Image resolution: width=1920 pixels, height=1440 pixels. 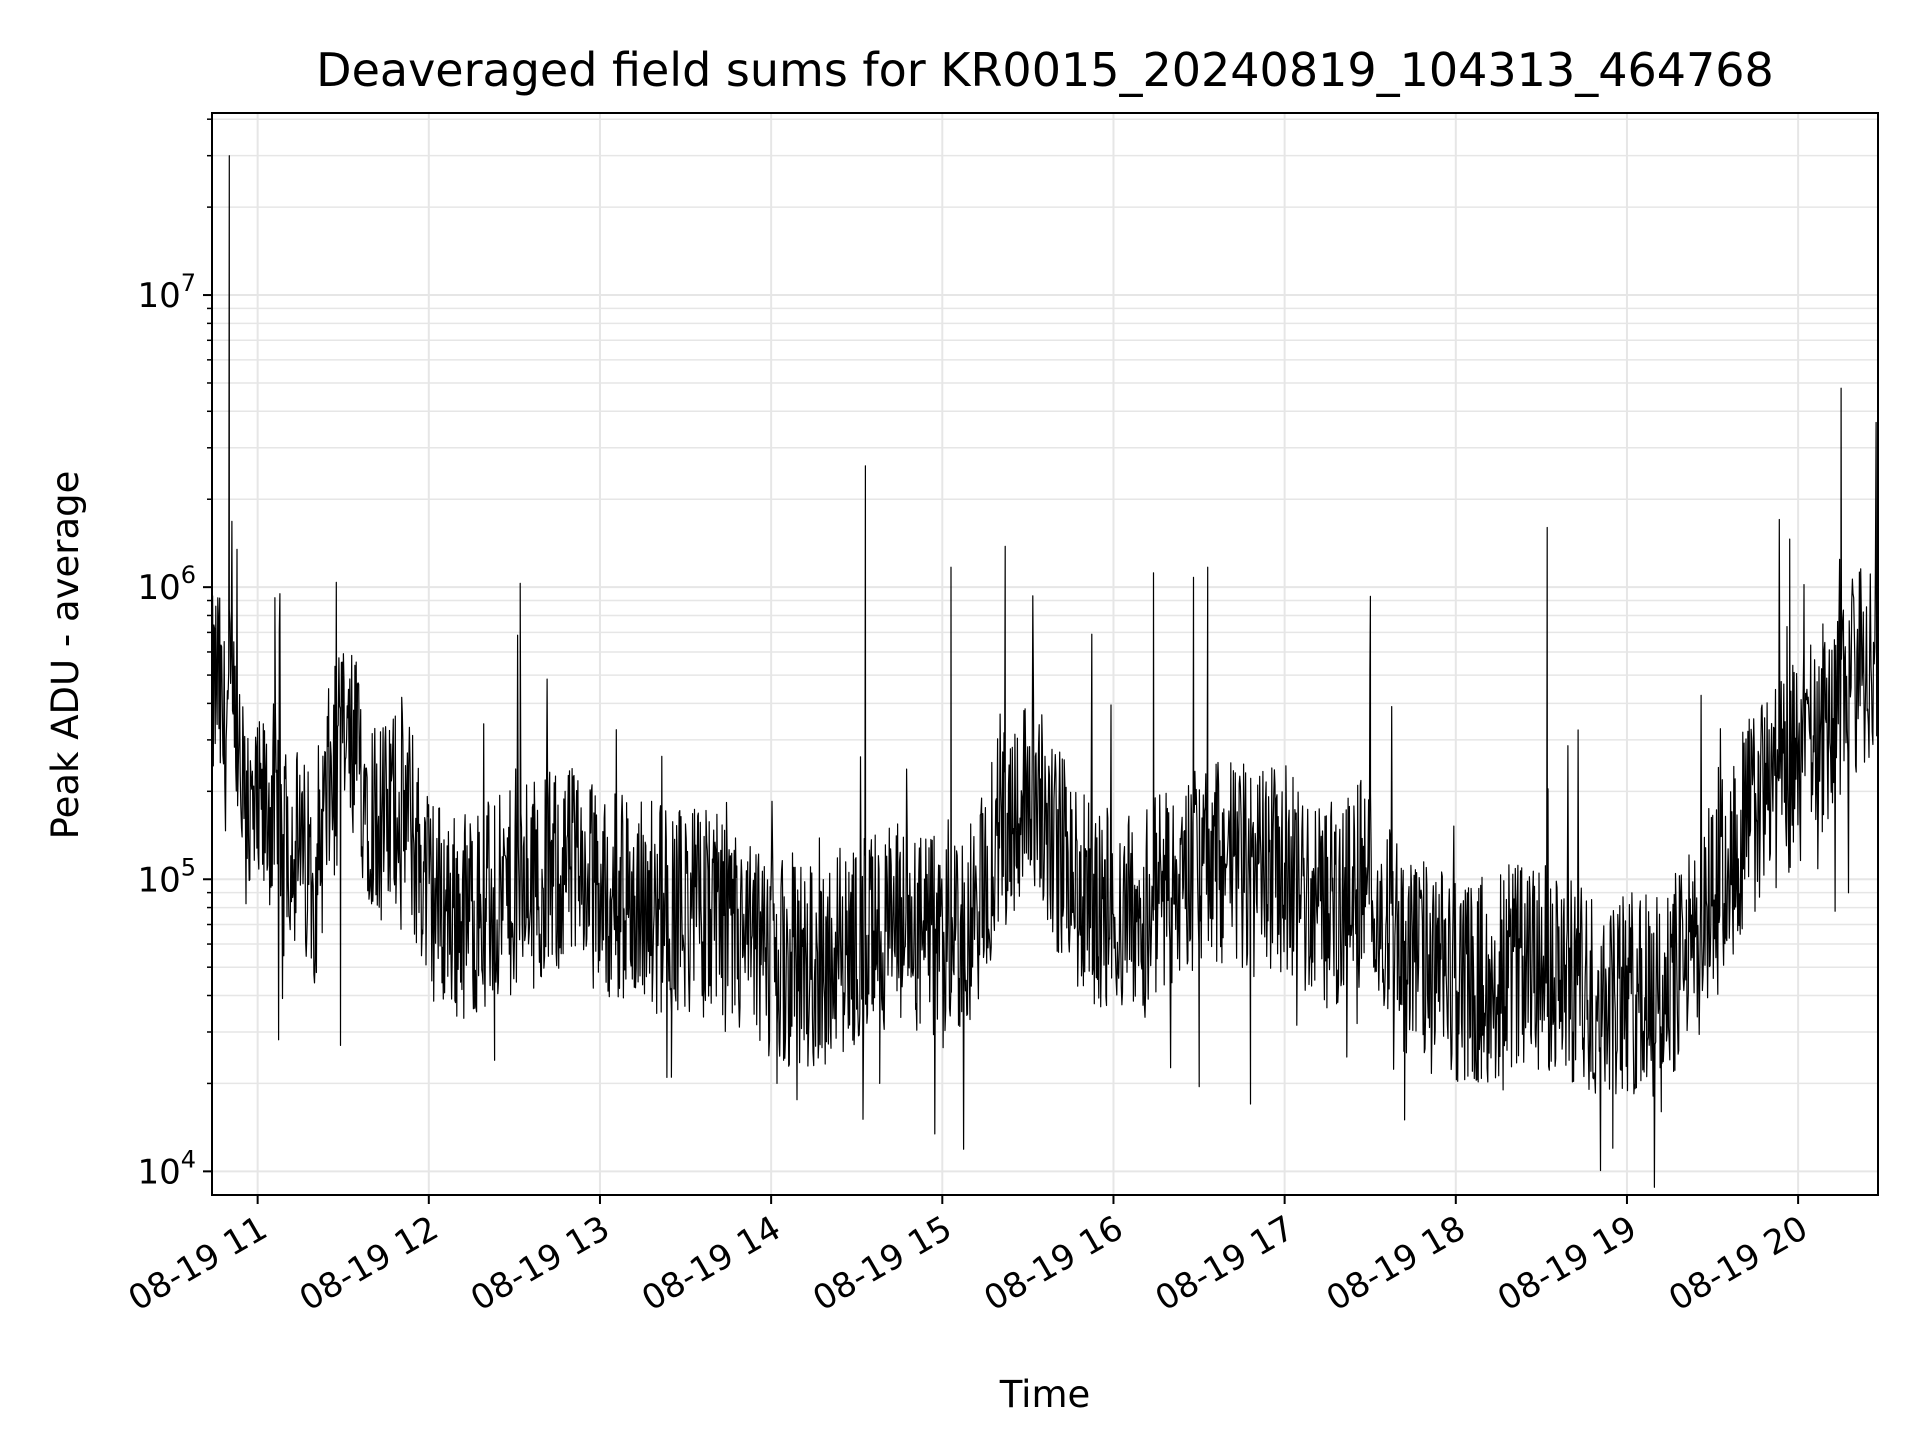 I want to click on y-tick-exponent: 6, so click(x=188, y=575).